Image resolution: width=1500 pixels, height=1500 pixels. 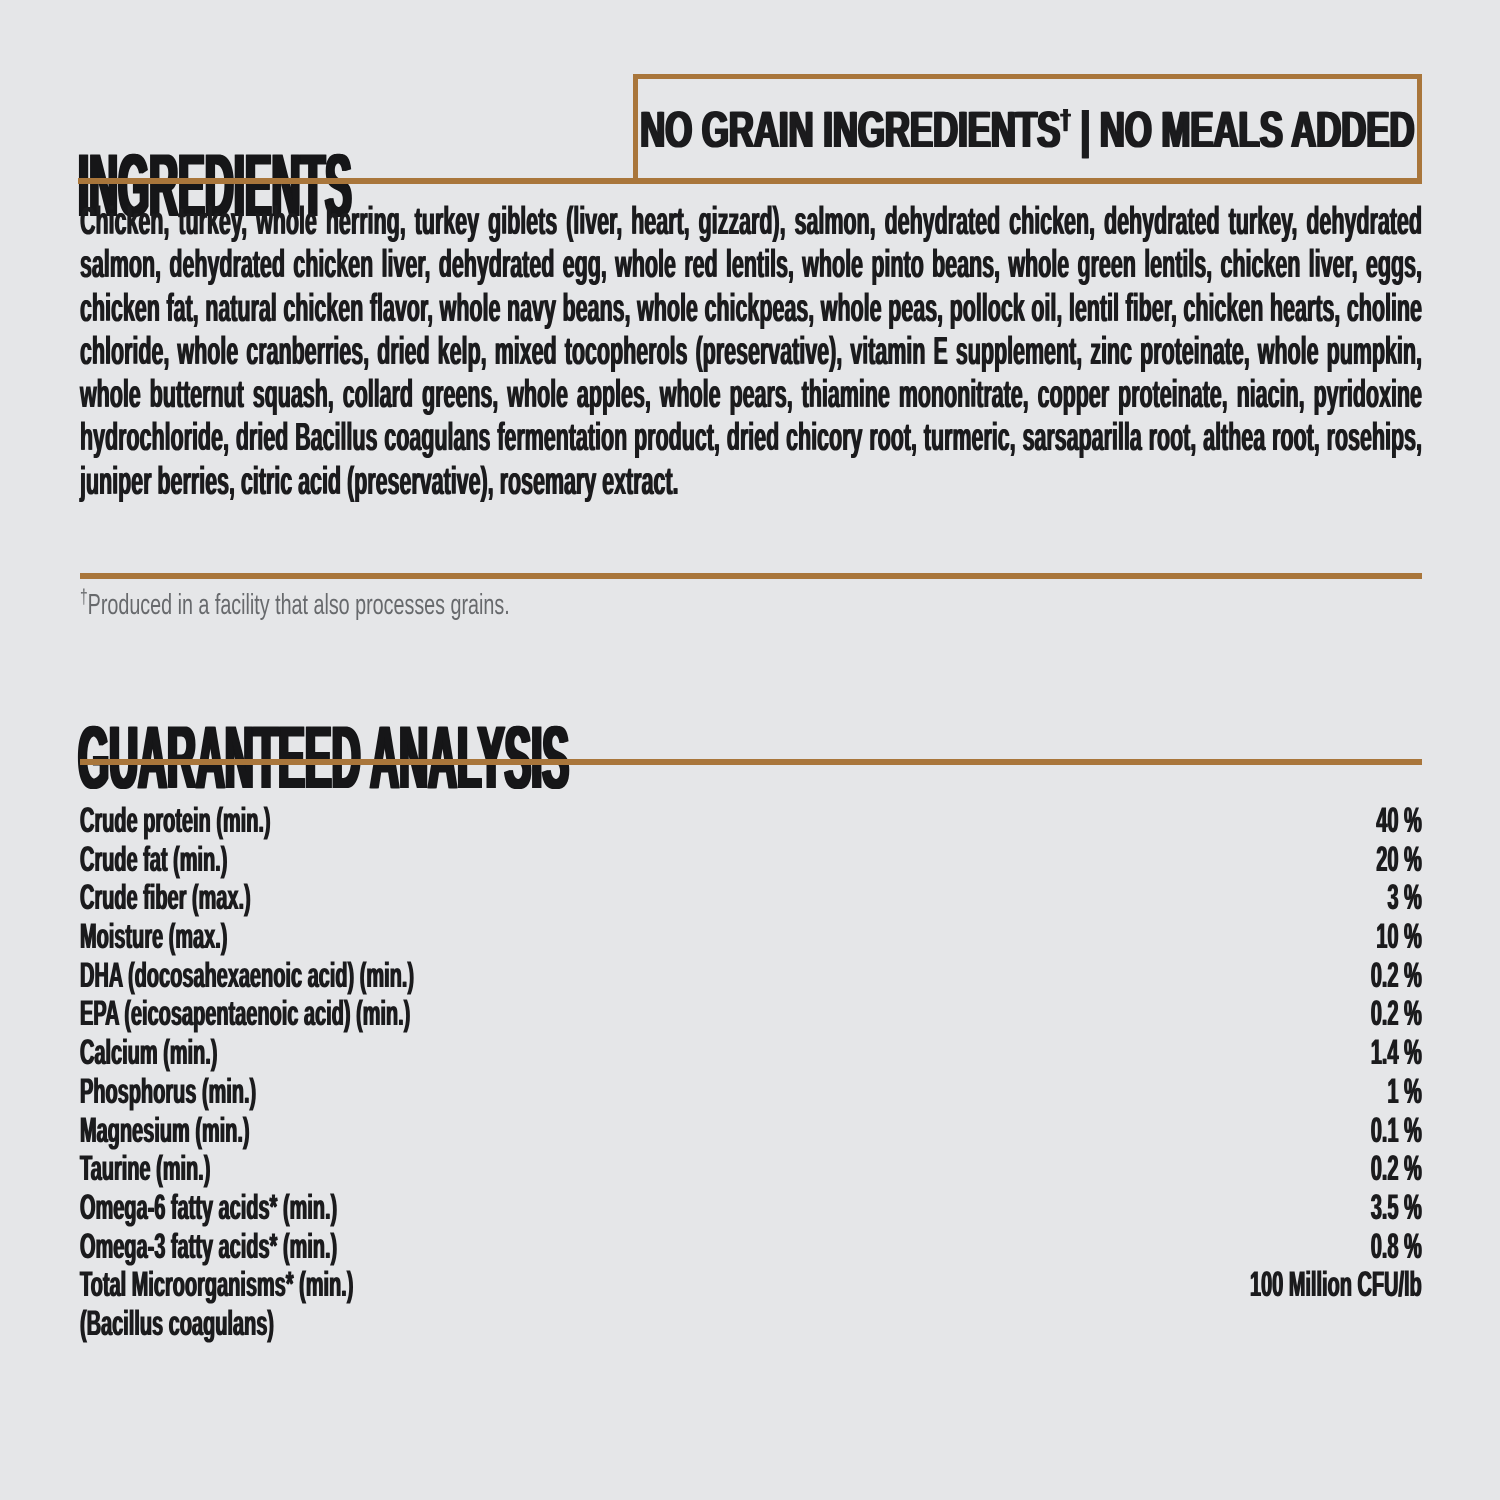 I want to click on table-row: (Bacillus coagulans), so click(x=751, y=1323).